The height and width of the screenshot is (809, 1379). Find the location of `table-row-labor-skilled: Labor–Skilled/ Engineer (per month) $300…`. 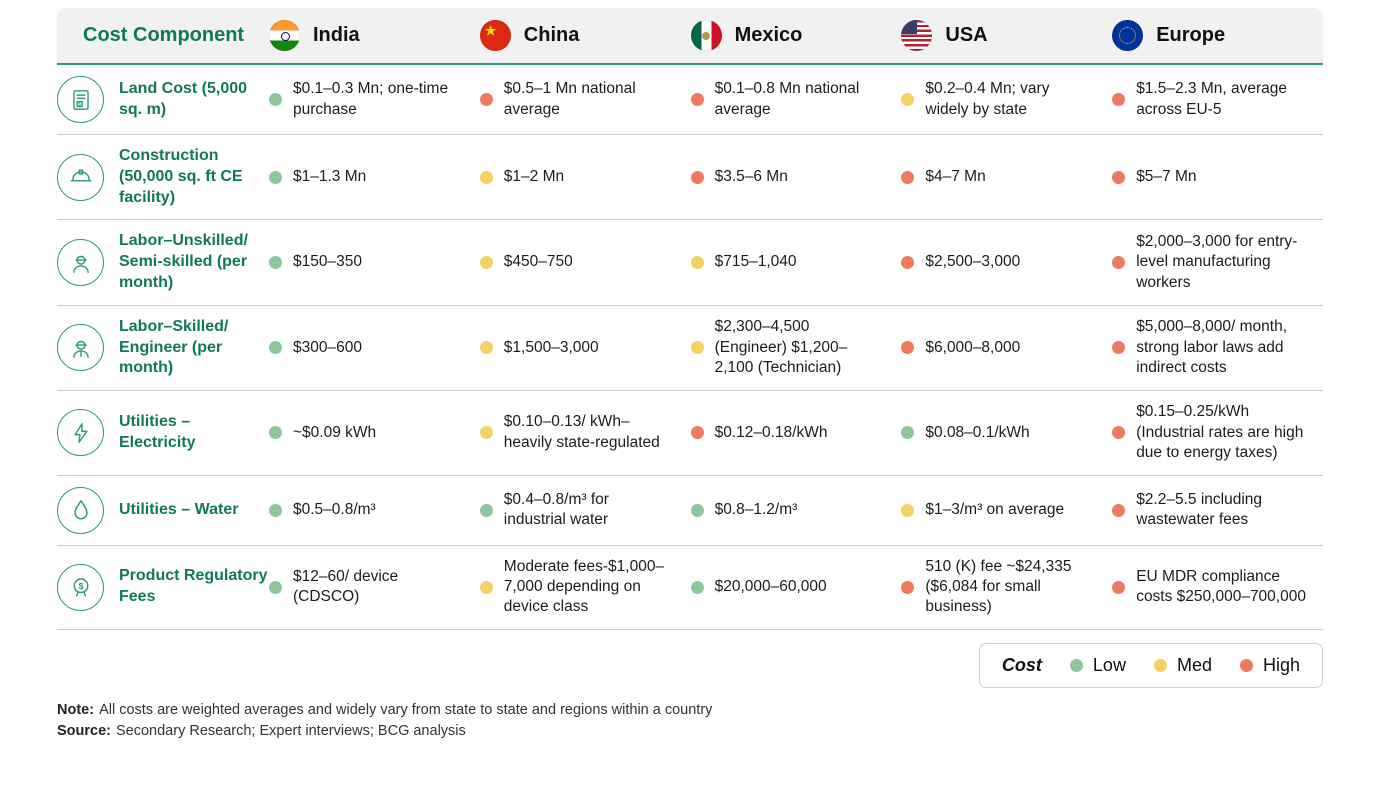

table-row-labor-skilled: Labor–Skilled/ Engineer (per month) $300… is located at coordinates (690, 349).